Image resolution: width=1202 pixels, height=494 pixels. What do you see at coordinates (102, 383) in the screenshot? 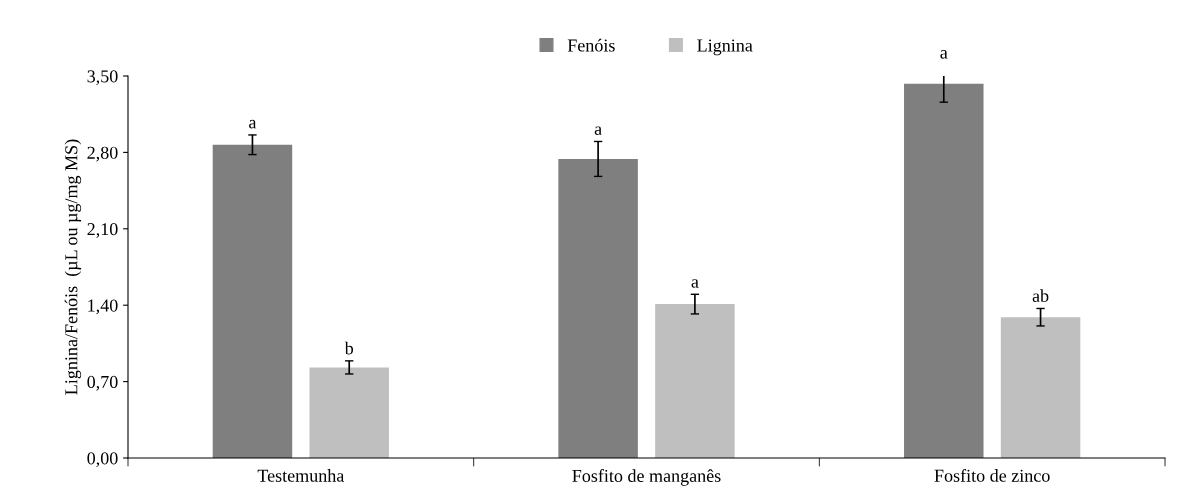
I see `y-tick-label: 0,70` at bounding box center [102, 383].